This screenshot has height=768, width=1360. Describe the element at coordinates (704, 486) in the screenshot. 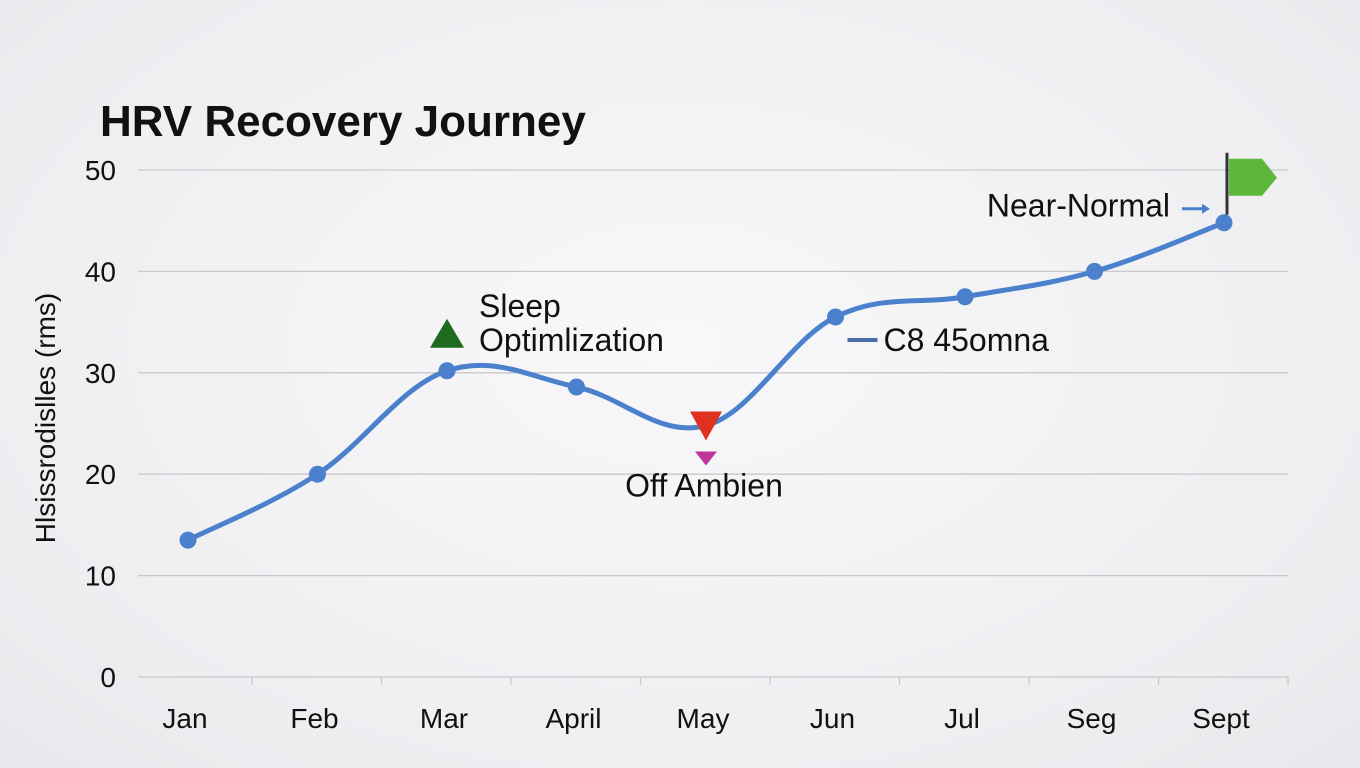

I see `annotation-label: Off Ambien` at that location.